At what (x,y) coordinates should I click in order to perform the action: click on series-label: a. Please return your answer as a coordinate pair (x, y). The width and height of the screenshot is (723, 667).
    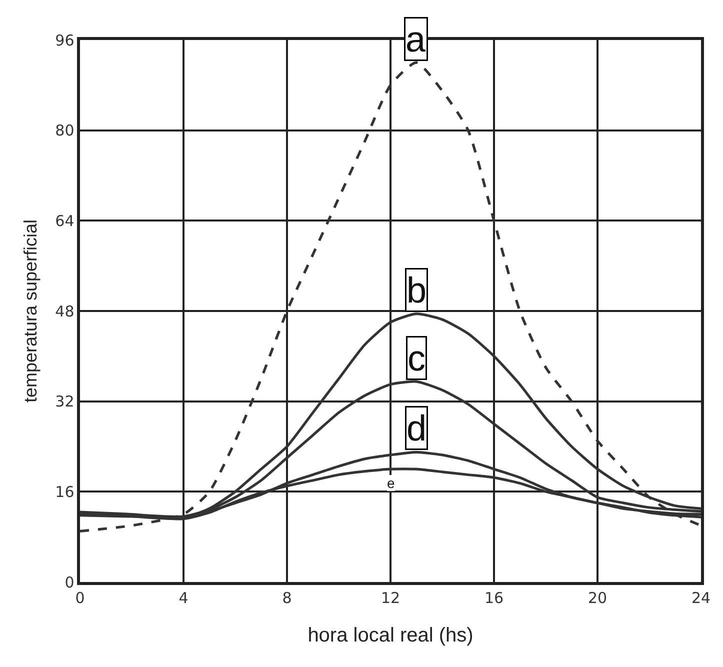
    Looking at the image, I should click on (416, 39).